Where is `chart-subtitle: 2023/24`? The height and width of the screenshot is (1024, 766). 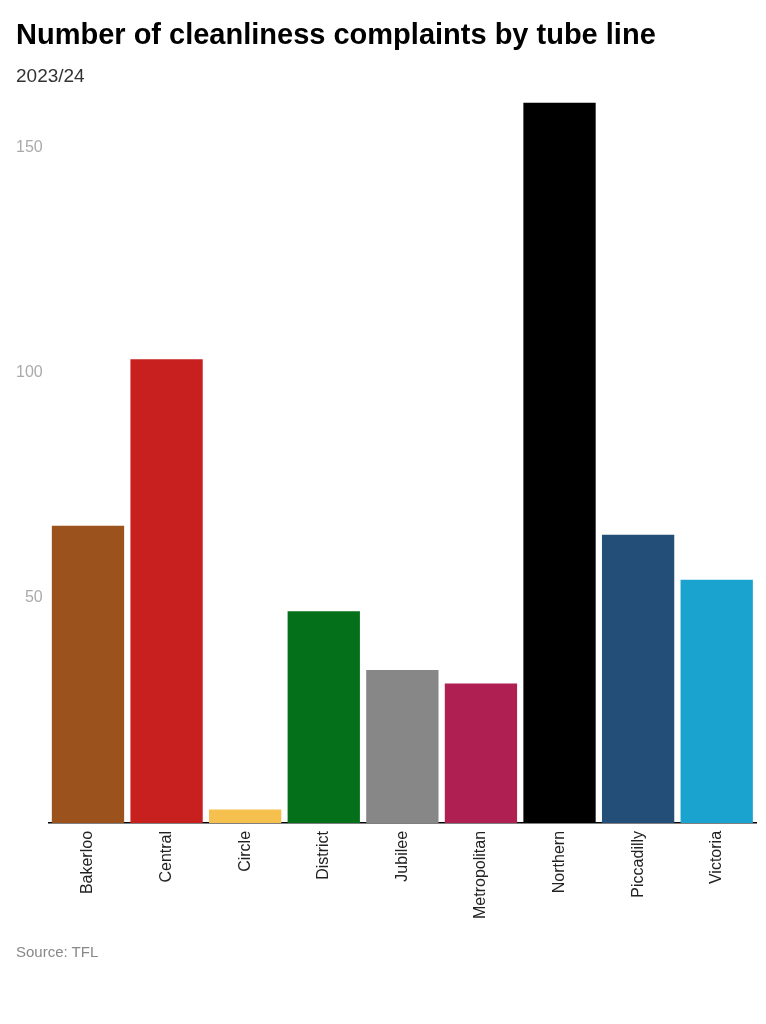
chart-subtitle: 2023/24 is located at coordinates (51, 76).